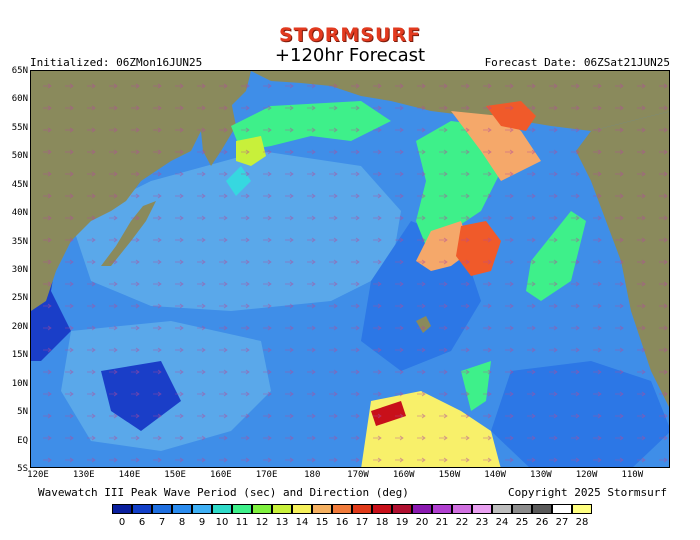  What do you see at coordinates (122, 522) in the screenshot?
I see `legend-value: 0` at bounding box center [122, 522].